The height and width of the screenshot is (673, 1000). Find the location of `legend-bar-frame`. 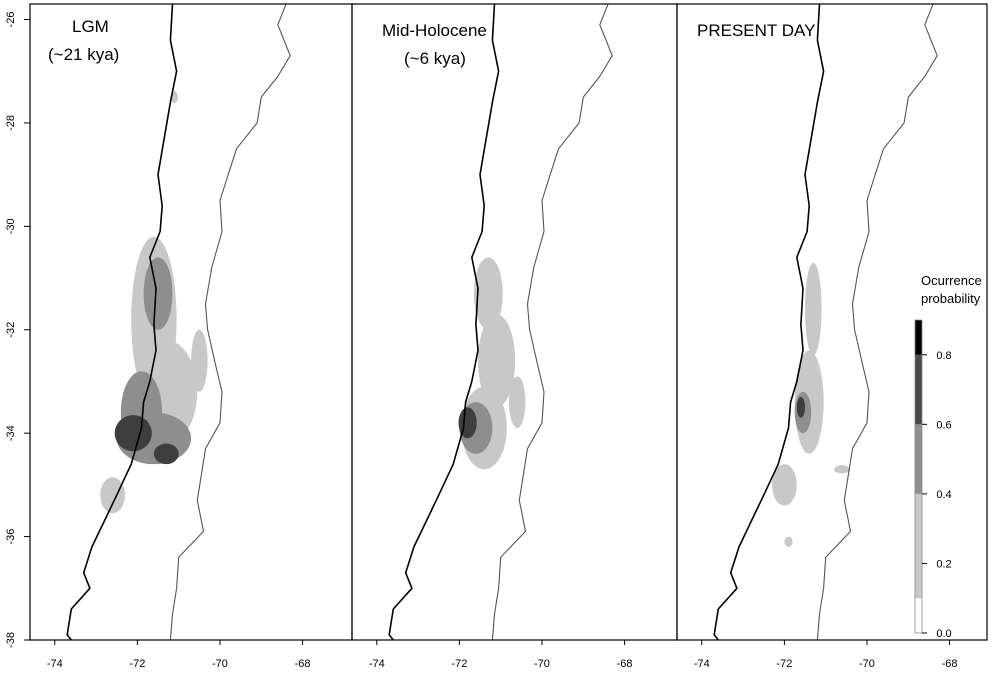

legend-bar-frame is located at coordinates (918, 476).